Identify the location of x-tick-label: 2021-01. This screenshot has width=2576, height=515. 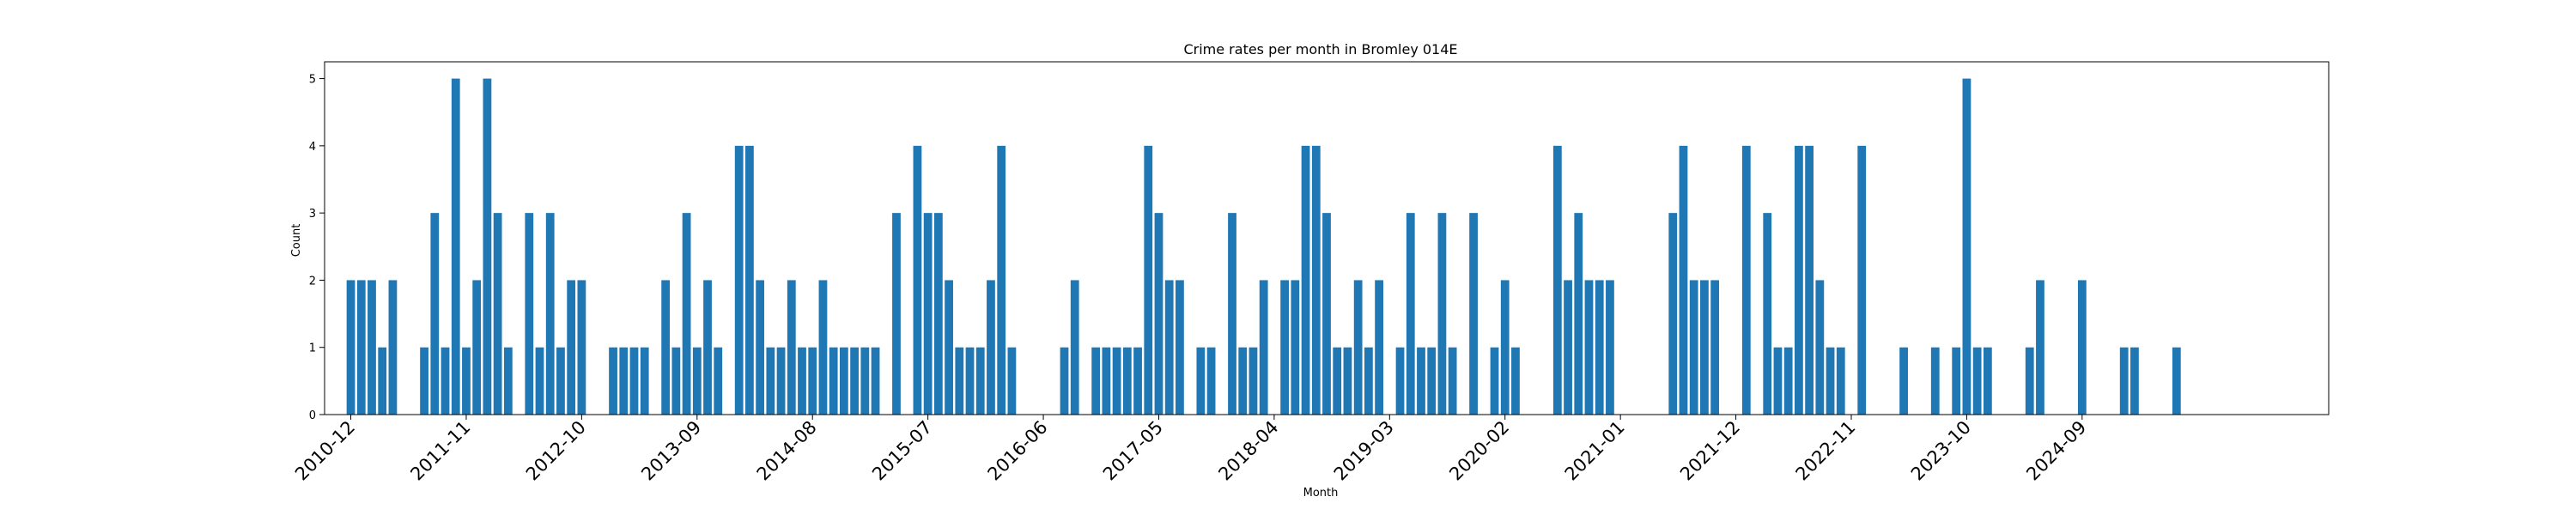
(1595, 451).